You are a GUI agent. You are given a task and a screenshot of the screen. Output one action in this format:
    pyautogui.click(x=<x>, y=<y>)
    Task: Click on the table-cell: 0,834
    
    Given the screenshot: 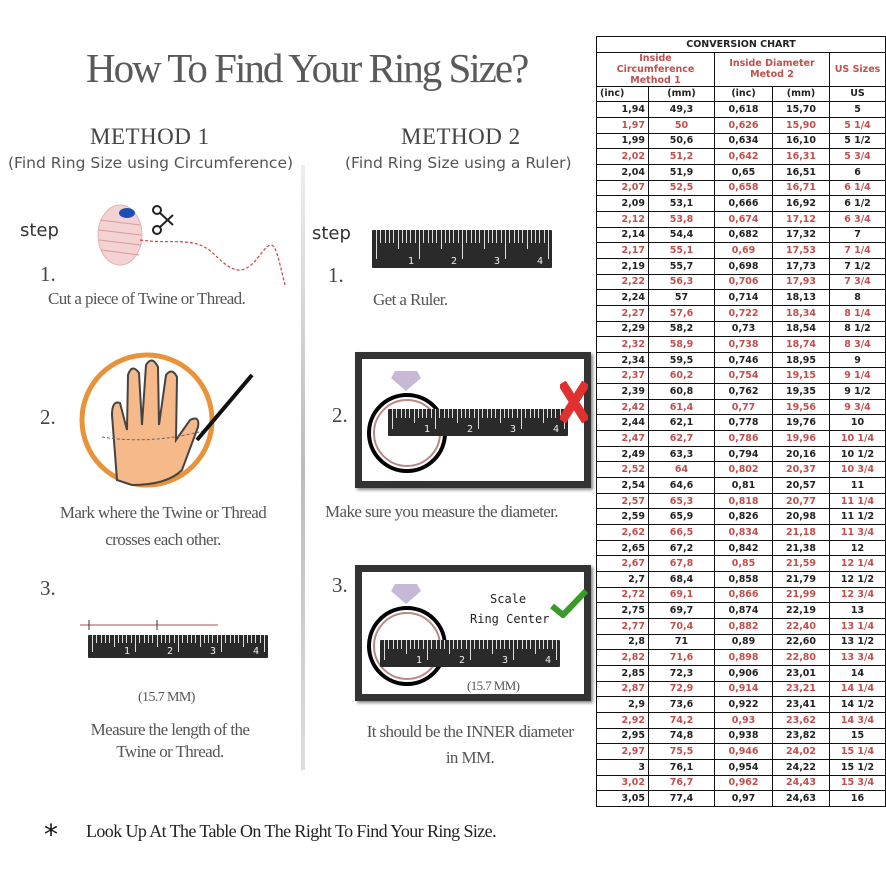 What is the action you would take?
    pyautogui.click(x=743, y=532)
    